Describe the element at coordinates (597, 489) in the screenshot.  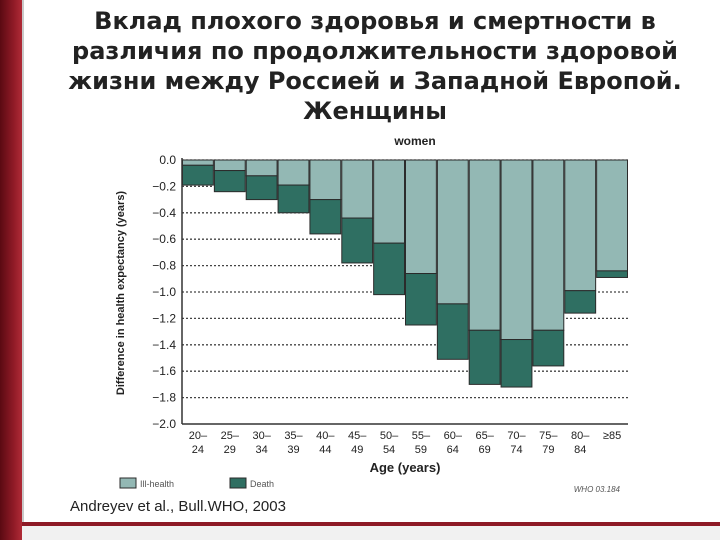
I see `source-note: WHO 03.184` at that location.